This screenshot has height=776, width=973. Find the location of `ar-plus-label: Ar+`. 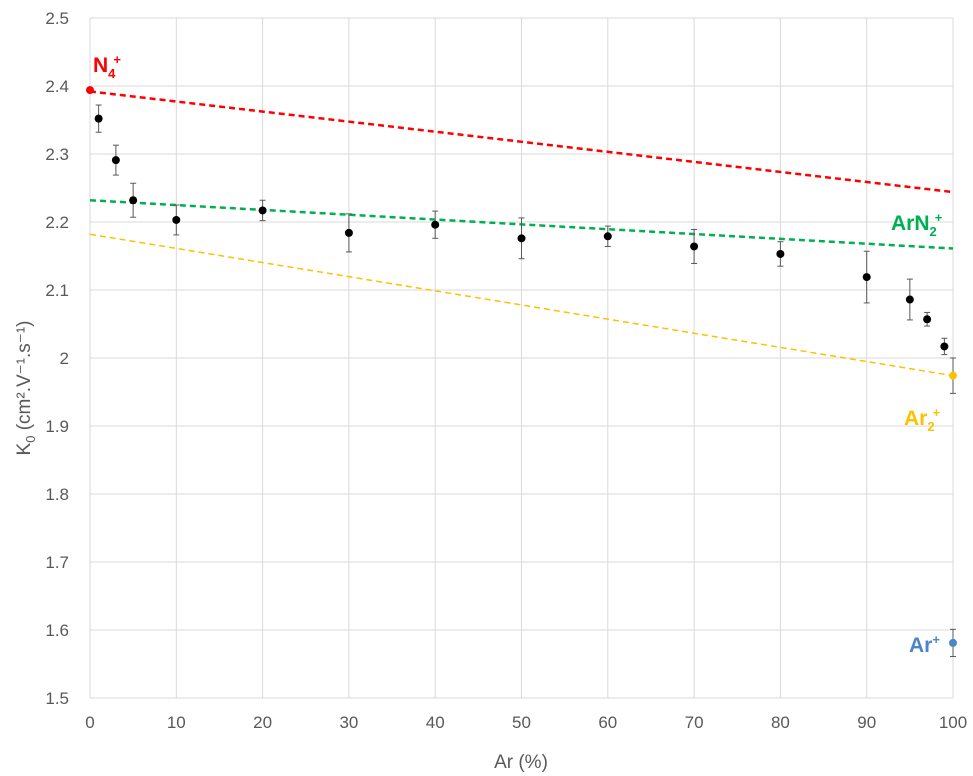

ar-plus-label: Ar+ is located at coordinates (924, 644).